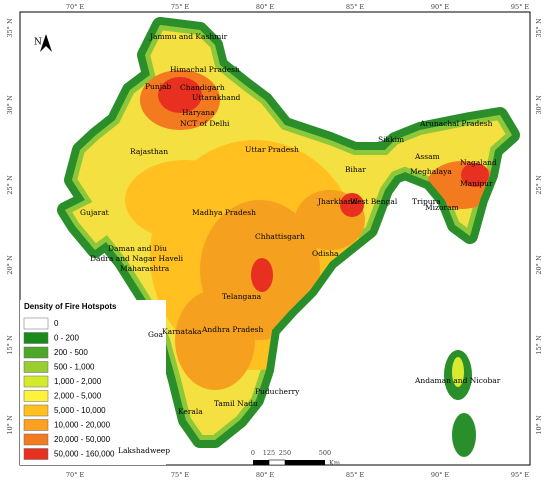 This screenshot has height=490, width=550. I want to click on scale-unit: Km, so click(334, 463).